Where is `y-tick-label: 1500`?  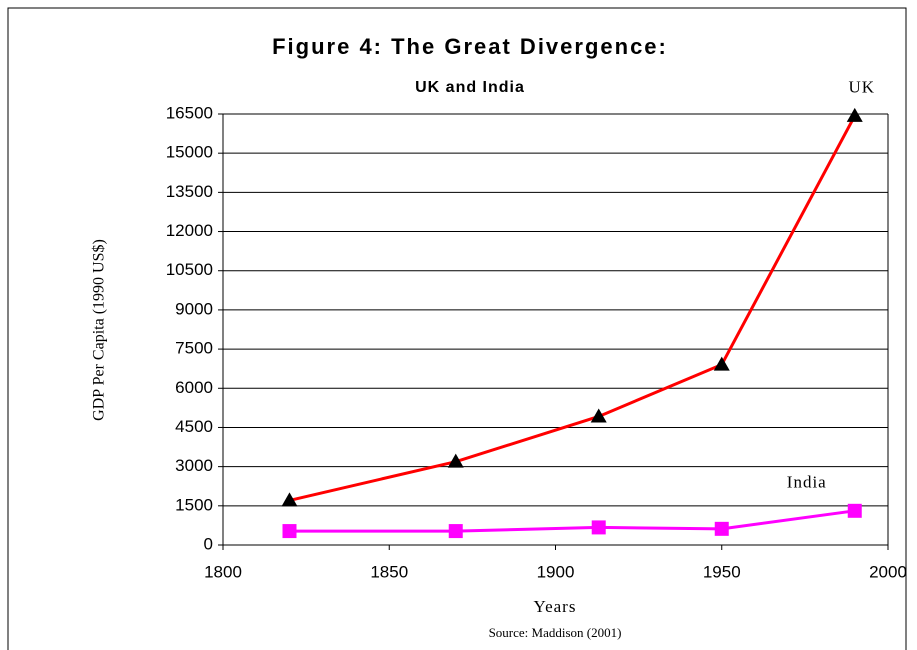
y-tick-label: 1500 is located at coordinates (194, 504).